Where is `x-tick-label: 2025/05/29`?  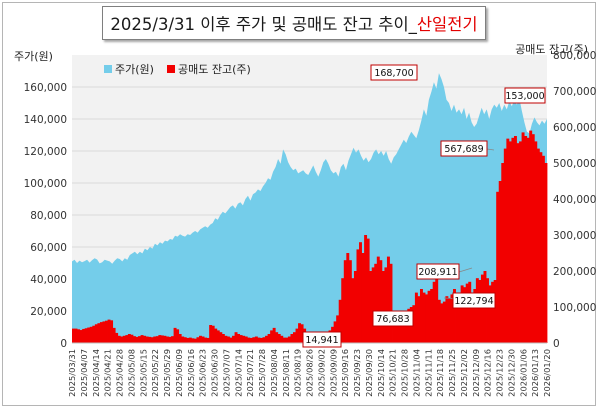
x-tick-label: 2025/05/29 is located at coordinates (167, 373).